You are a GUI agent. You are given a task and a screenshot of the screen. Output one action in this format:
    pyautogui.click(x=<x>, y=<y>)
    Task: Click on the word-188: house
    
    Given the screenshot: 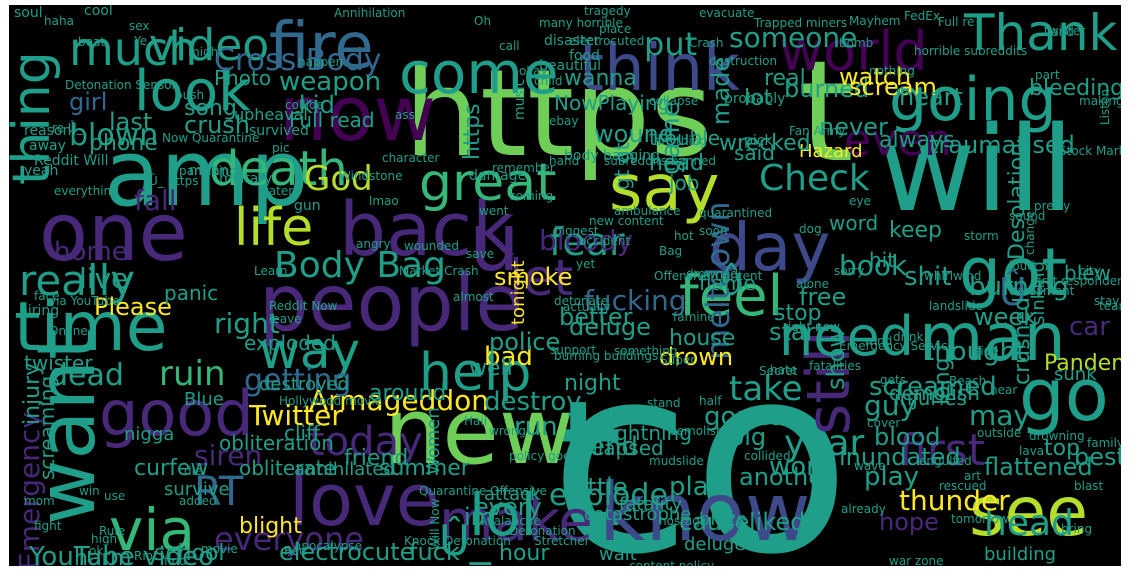 What is the action you would take?
    pyautogui.click(x=702, y=338)
    